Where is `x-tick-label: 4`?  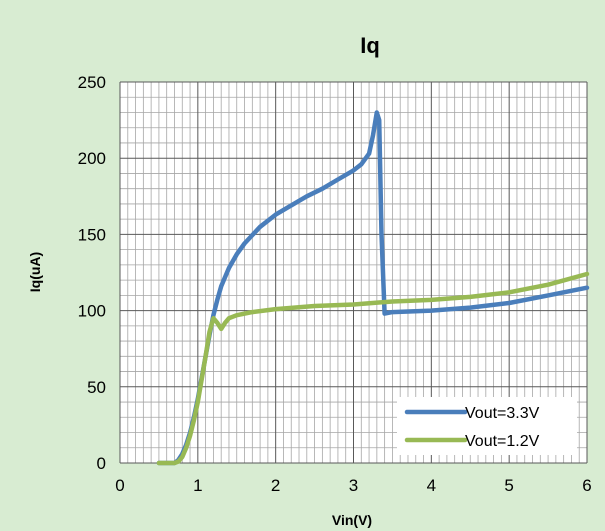 x-tick-label: 4 is located at coordinates (431, 485).